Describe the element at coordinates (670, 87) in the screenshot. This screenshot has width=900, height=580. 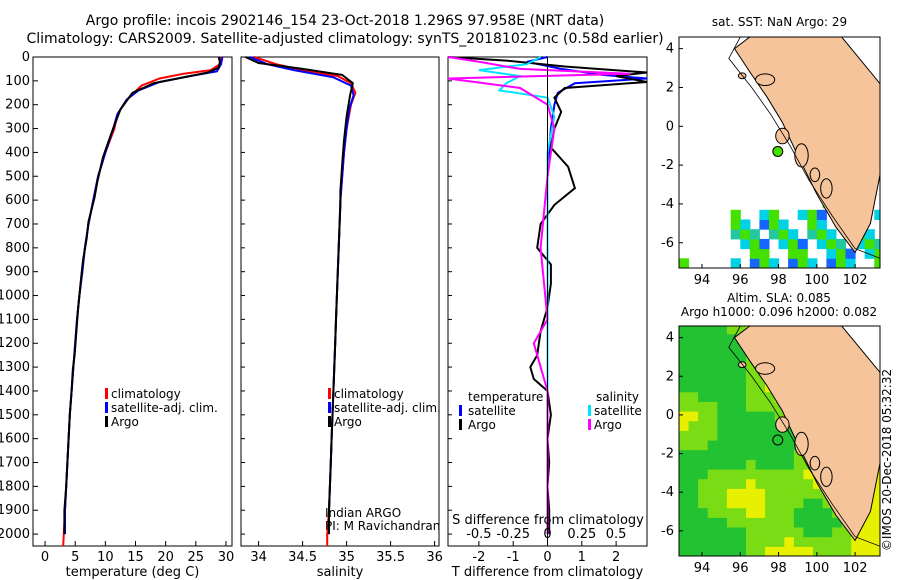
I see `y-tick-label: 2` at that location.